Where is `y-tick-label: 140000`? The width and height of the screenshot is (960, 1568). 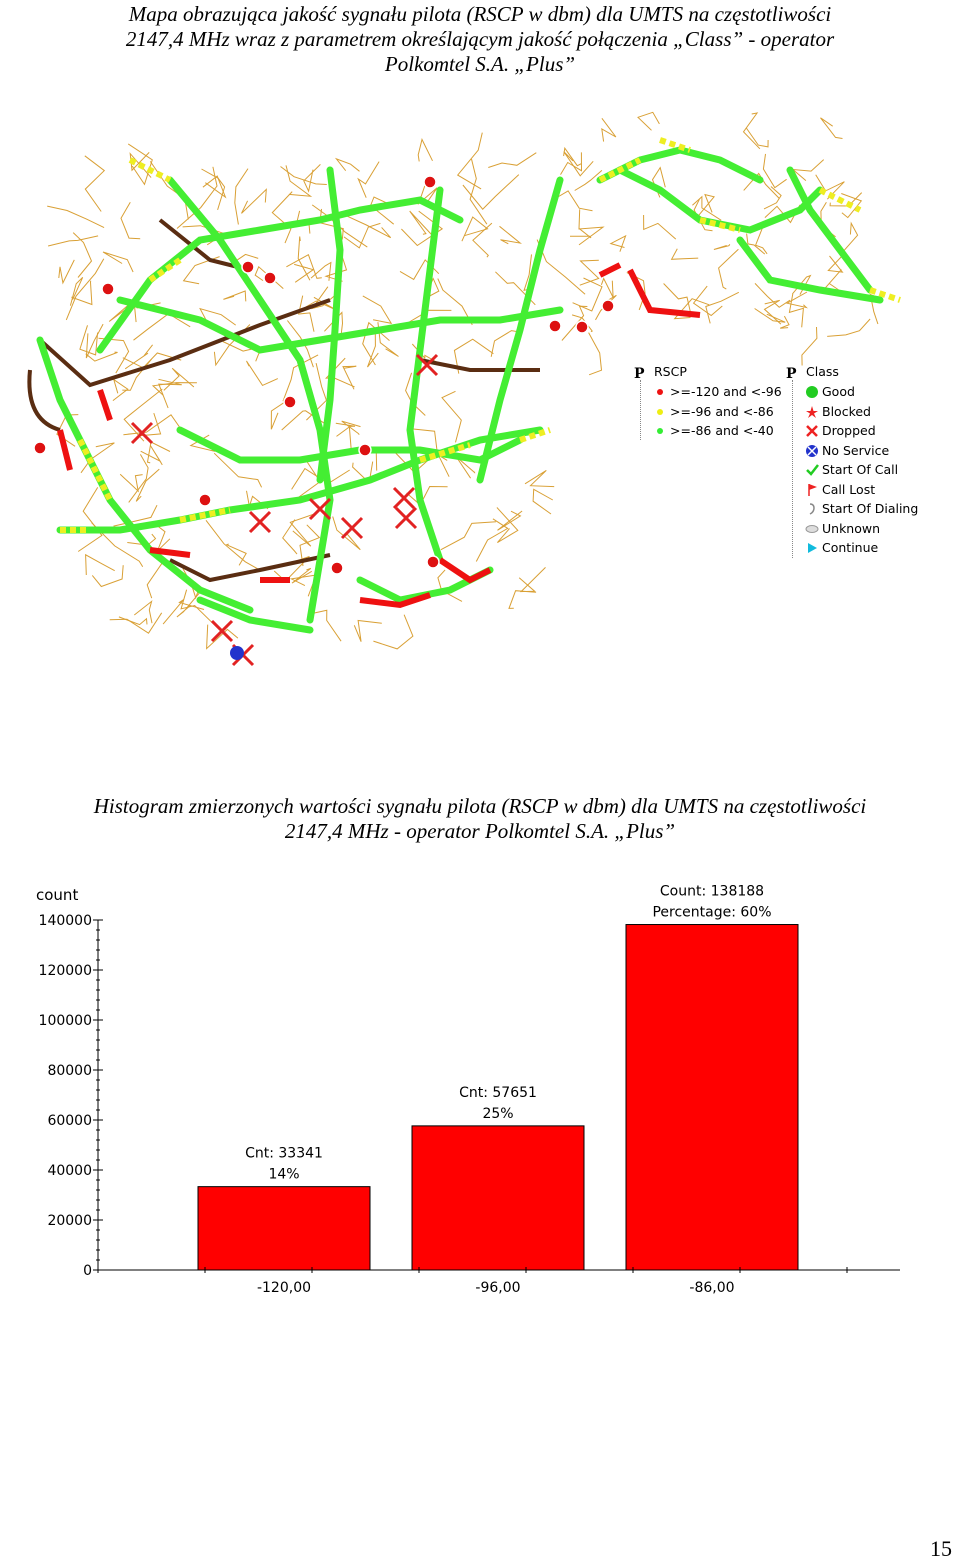 y-tick-label: 140000 is located at coordinates (65, 921).